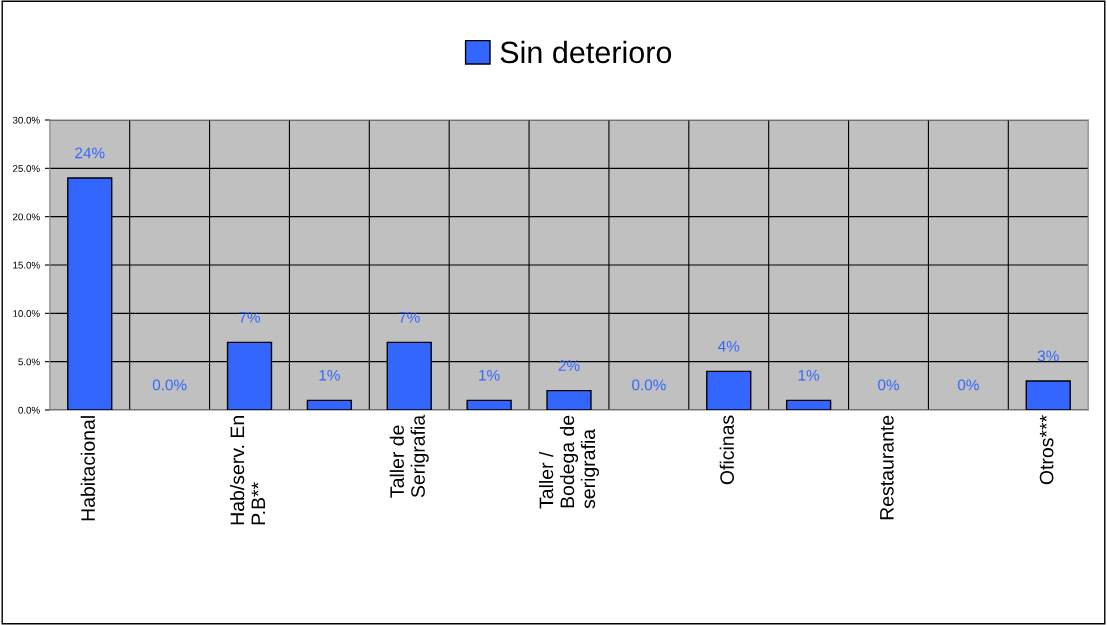 This screenshot has height=625, width=1107. What do you see at coordinates (26, 313) in the screenshot?
I see `y-tick-label: 10.0%` at bounding box center [26, 313].